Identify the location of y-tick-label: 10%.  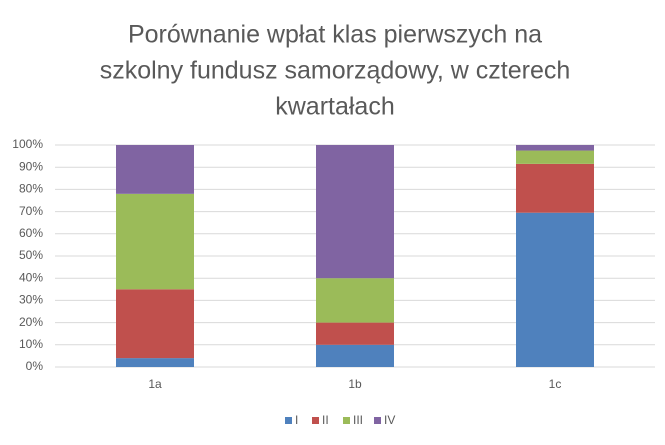
(31, 344).